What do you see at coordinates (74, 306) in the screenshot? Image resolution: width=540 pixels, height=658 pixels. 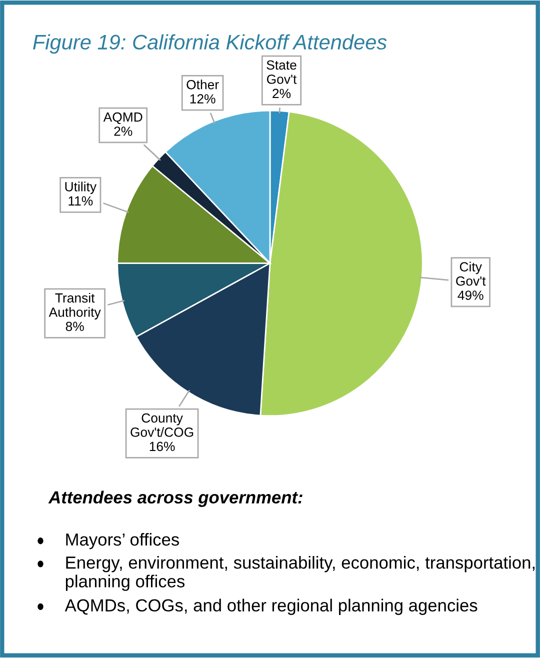 I see `slice-label: Transit Authority` at bounding box center [74, 306].